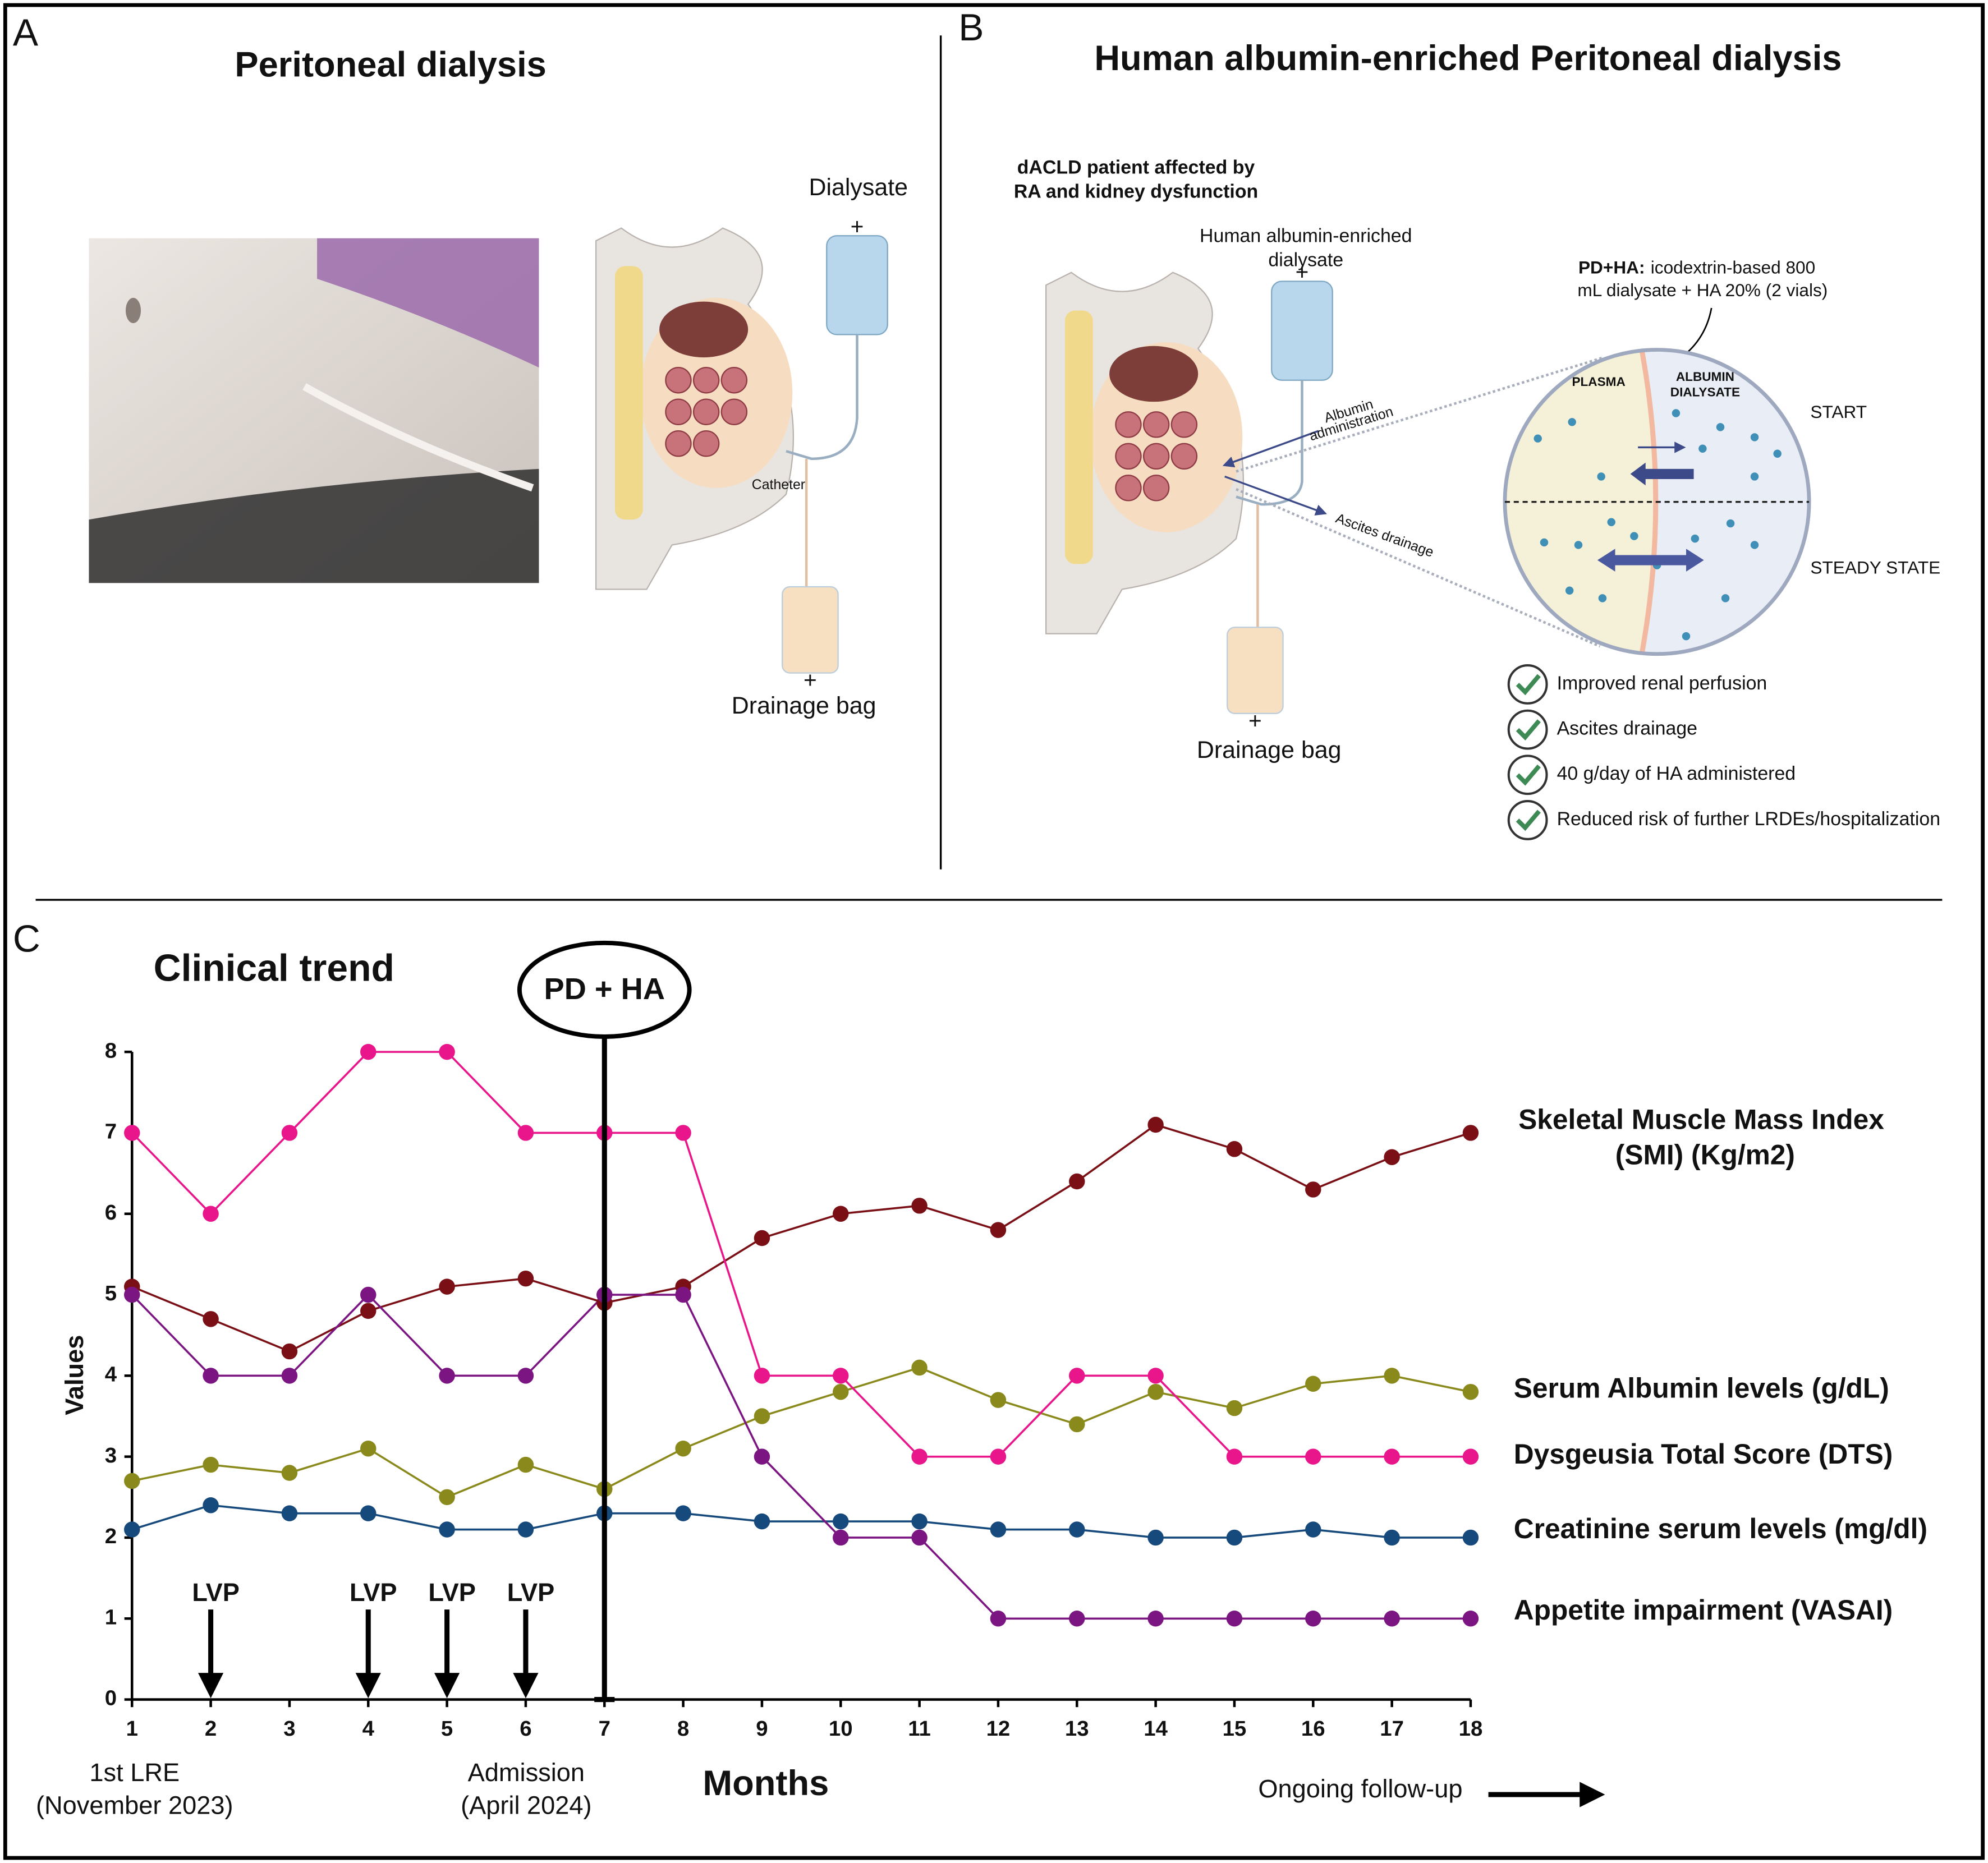 The image size is (1988, 1863). What do you see at coordinates (1662, 683) in the screenshot?
I see `checklist-item: Improved renal perfusion` at bounding box center [1662, 683].